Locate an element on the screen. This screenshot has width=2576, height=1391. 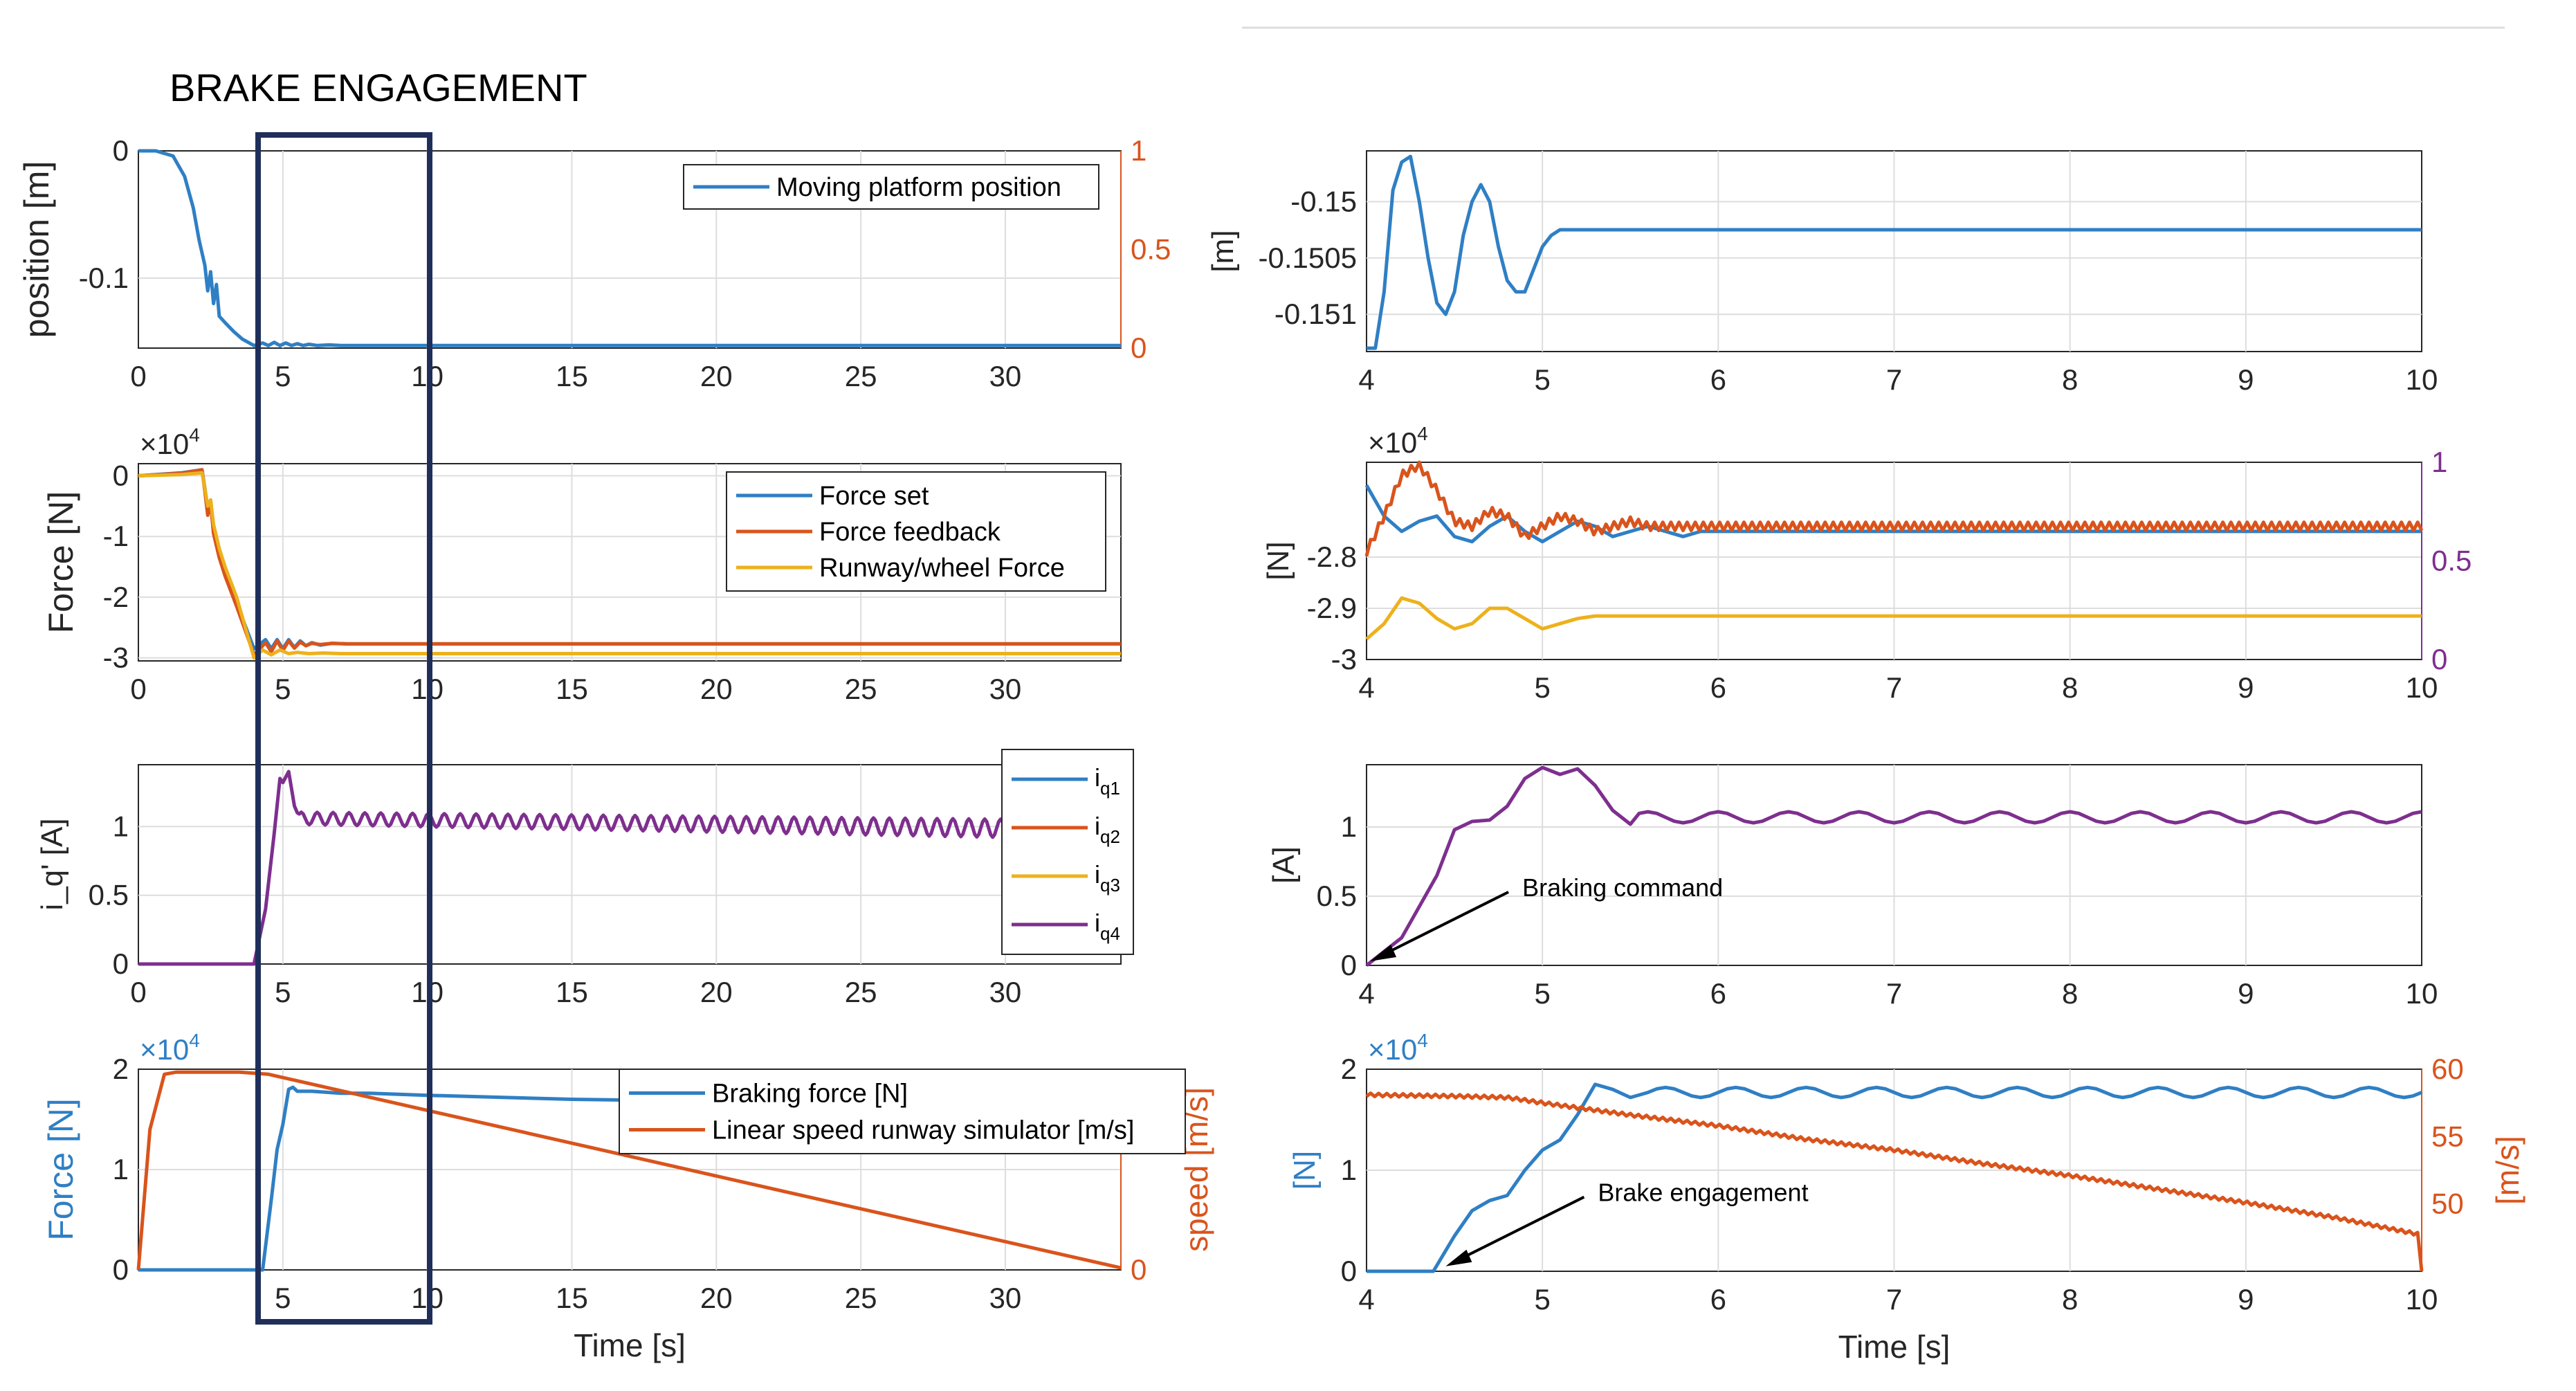
y-tick-label: -2 is located at coordinates (116, 597).